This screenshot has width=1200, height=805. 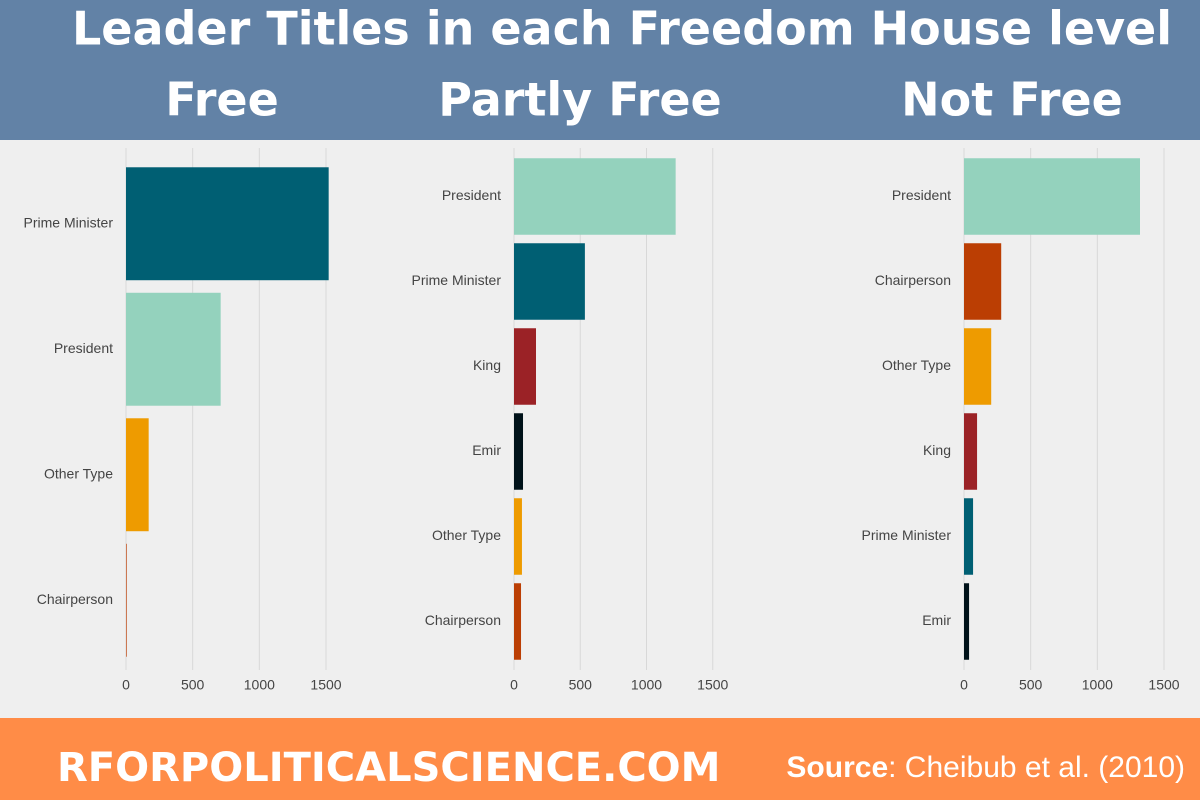 What do you see at coordinates (222, 100) in the screenshot?
I see `panel-title: Free` at bounding box center [222, 100].